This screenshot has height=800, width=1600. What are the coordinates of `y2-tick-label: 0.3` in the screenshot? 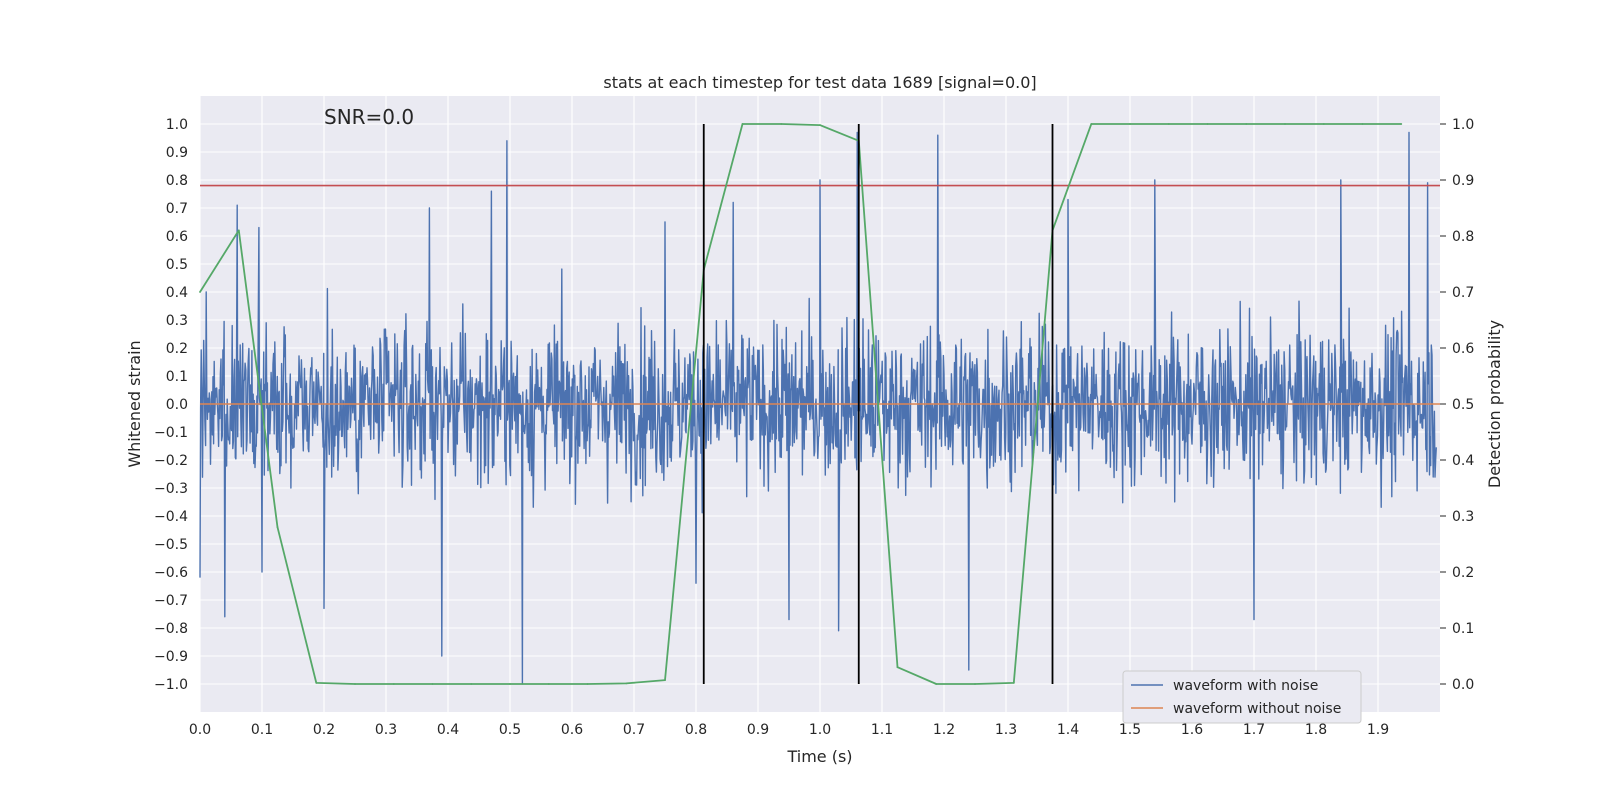 It's located at (1463, 517).